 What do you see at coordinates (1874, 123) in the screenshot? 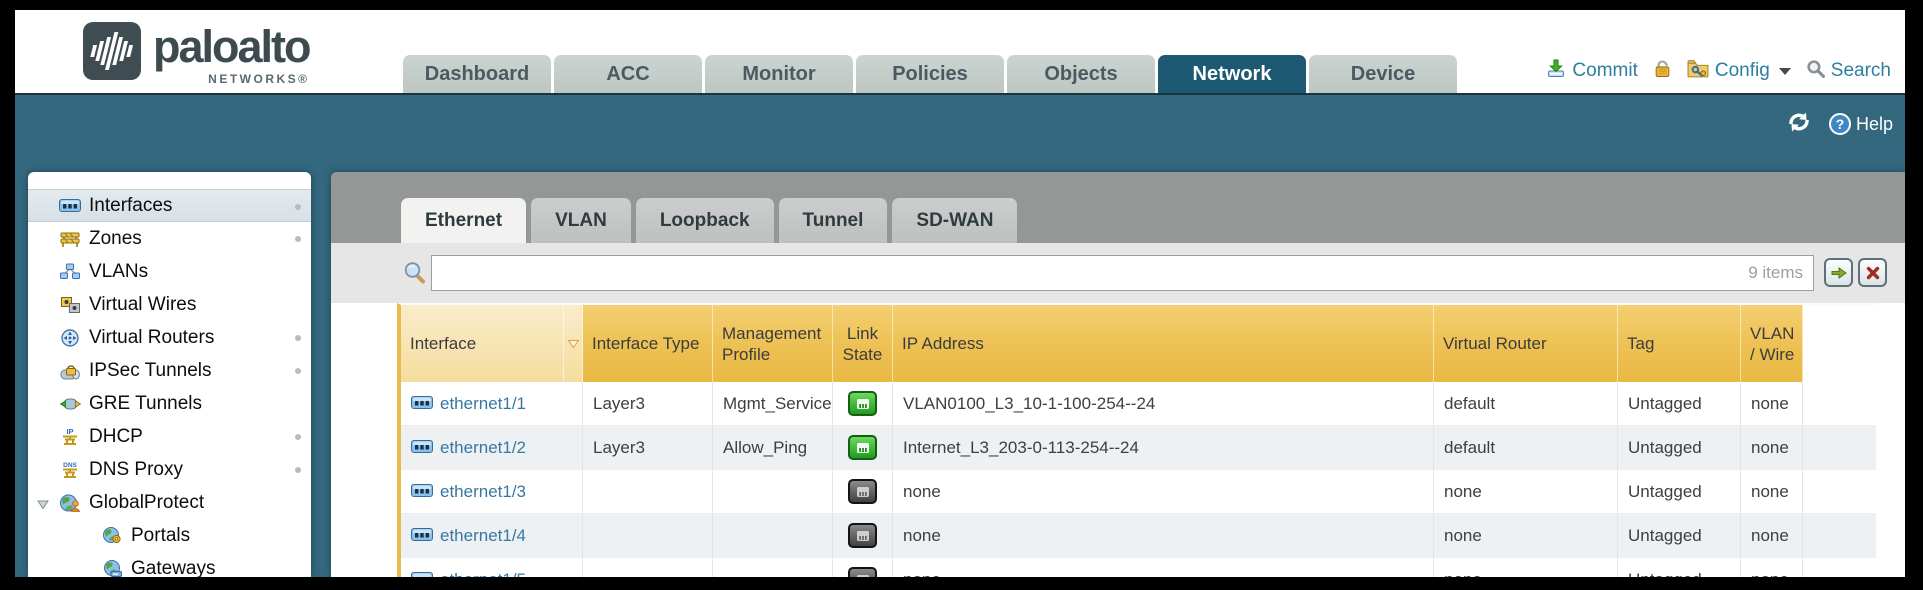
I see `help-label: Help` at bounding box center [1874, 123].